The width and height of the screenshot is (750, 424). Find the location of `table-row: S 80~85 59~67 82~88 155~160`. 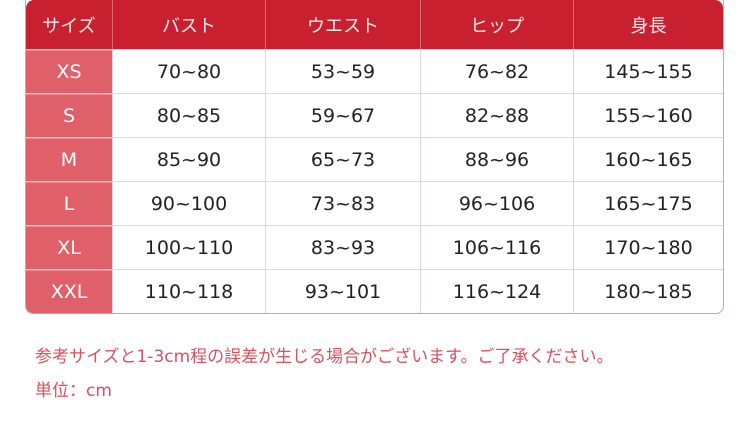

table-row: S 80~85 59~67 82~88 155~160 is located at coordinates (374, 115).